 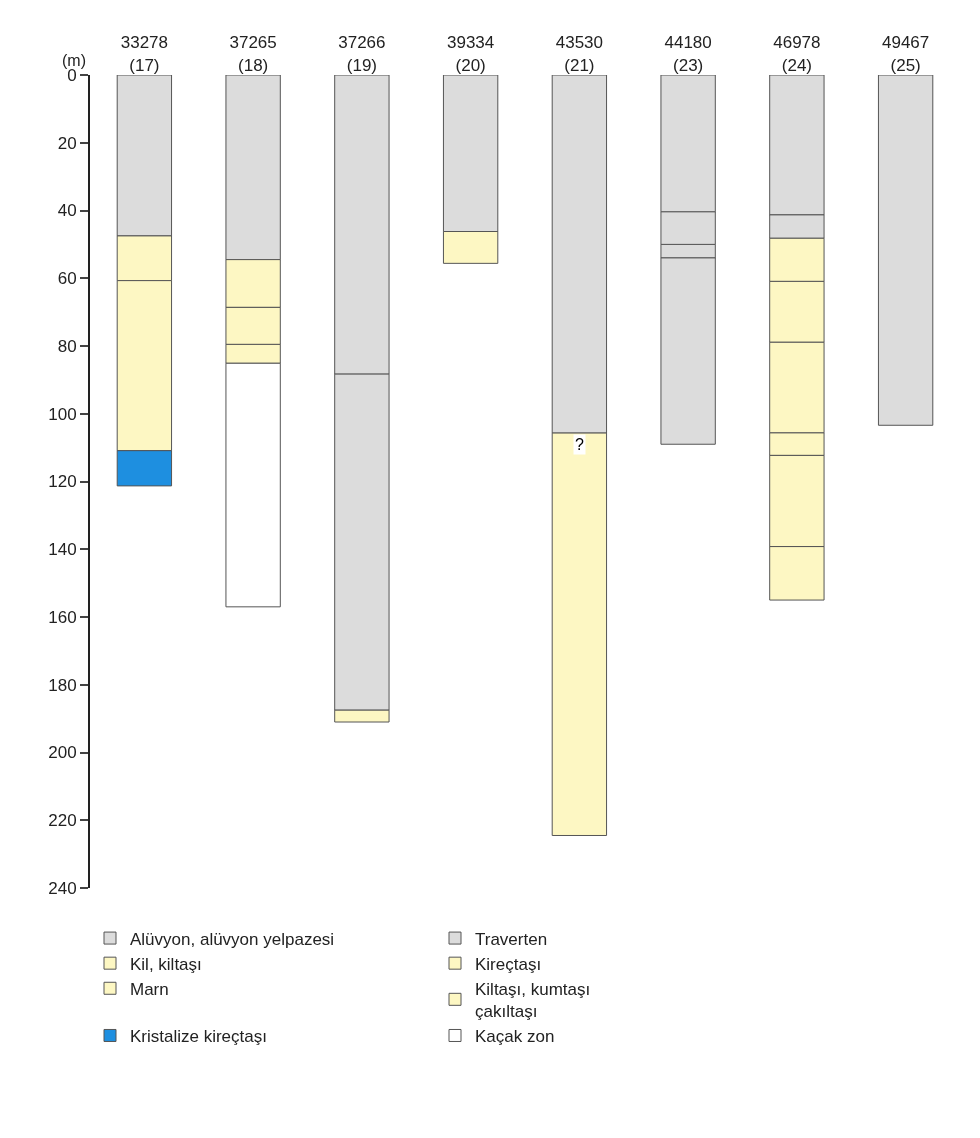 What do you see at coordinates (797, 54) in the screenshot?
I see `x-tick-label: 46978 (24)` at bounding box center [797, 54].